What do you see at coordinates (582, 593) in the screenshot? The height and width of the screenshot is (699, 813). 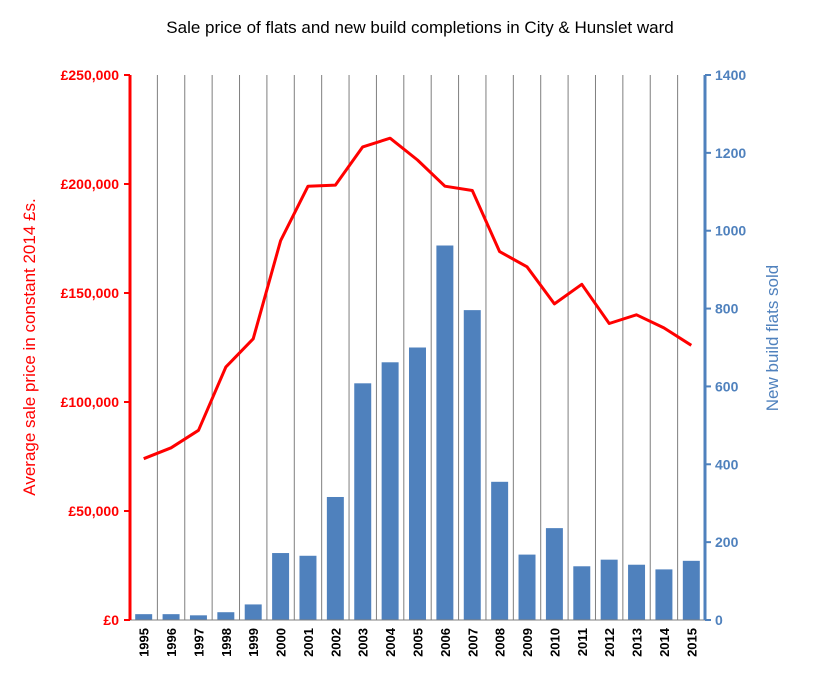 I see `bar-2011` at bounding box center [582, 593].